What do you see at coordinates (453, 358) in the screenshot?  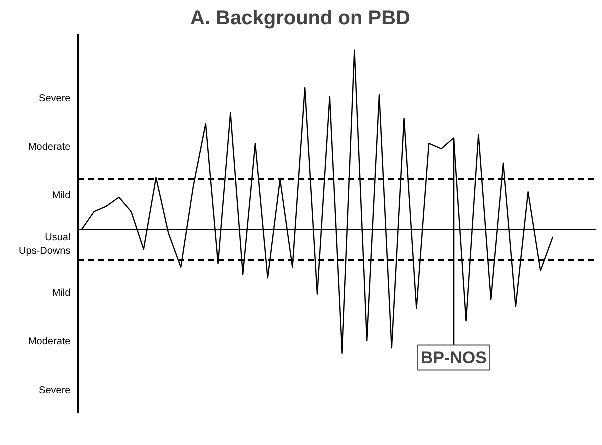 I see `annotation: BP-NOS` at bounding box center [453, 358].